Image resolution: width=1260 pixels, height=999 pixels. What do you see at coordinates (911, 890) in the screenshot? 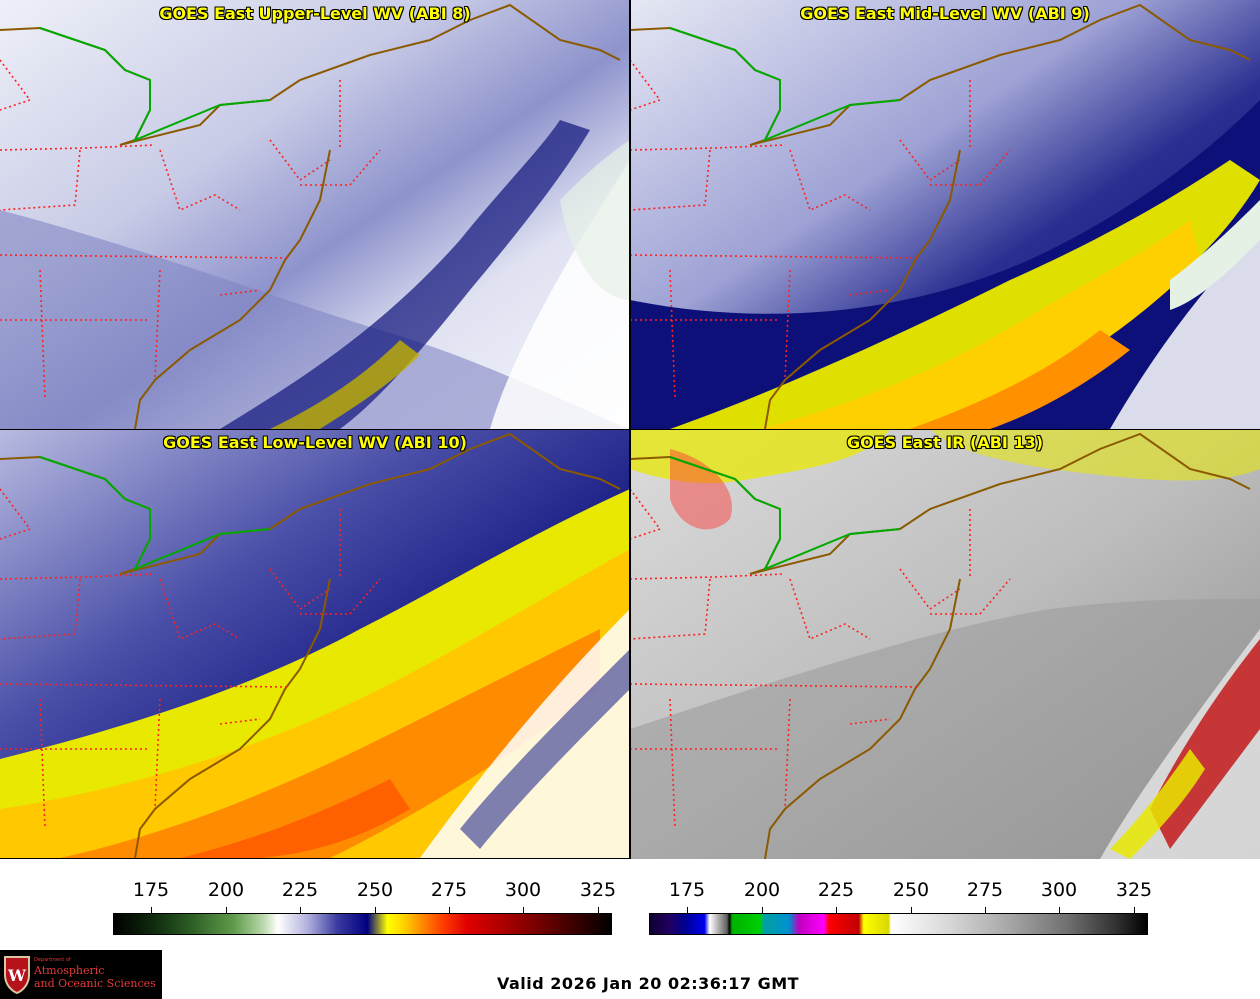
I see `colorbar-ir-tick: 250` at bounding box center [911, 890].